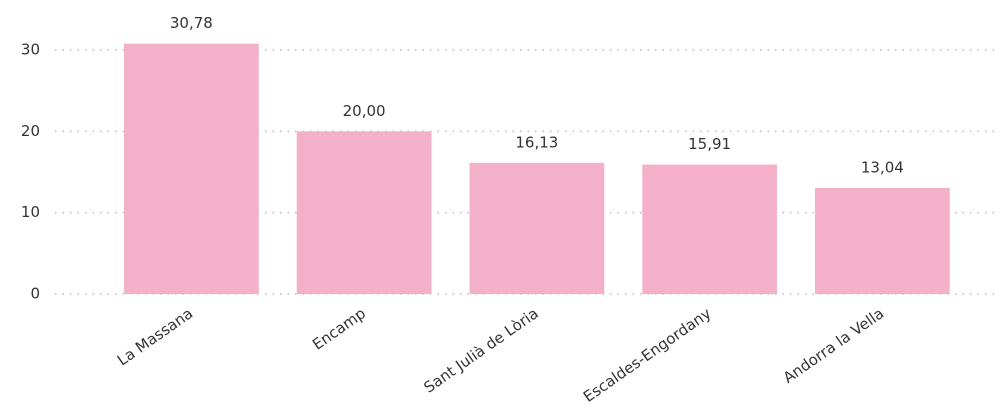  What do you see at coordinates (364, 111) in the screenshot?
I see `value-label: 20,00` at bounding box center [364, 111].